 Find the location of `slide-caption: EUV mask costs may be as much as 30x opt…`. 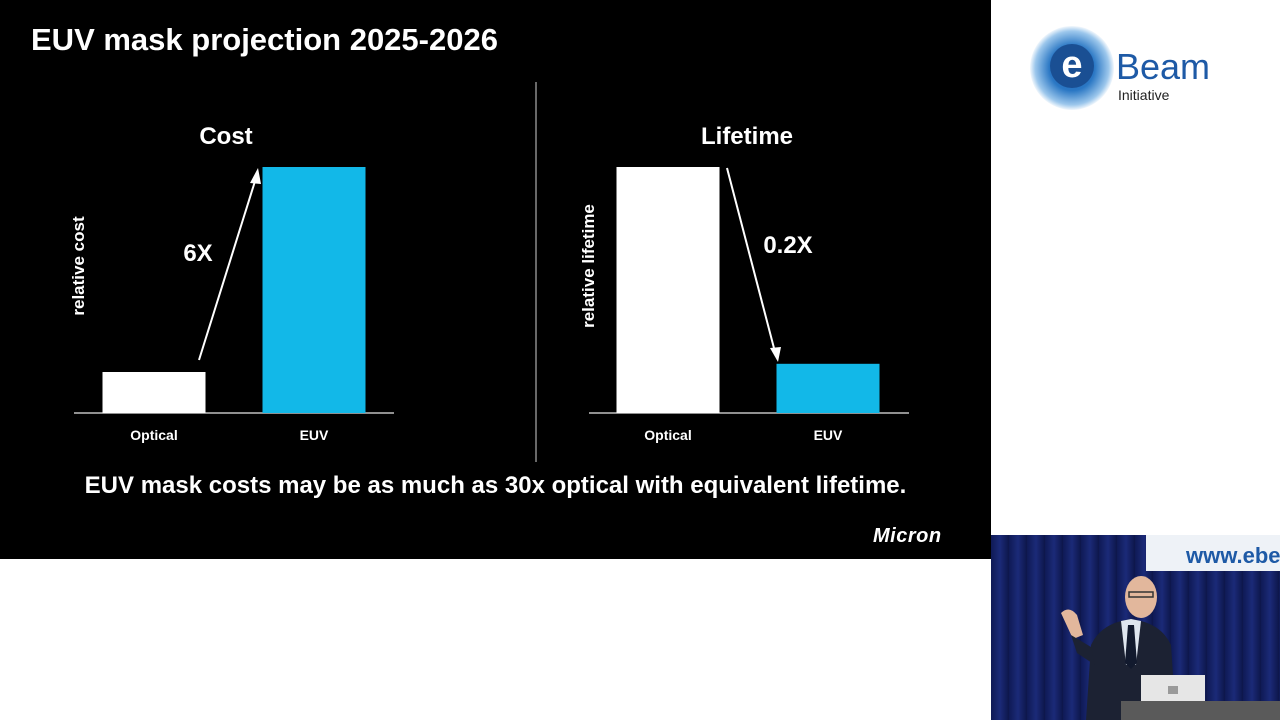

slide-caption: EUV mask costs may be as much as 30x opt… is located at coordinates (495, 485).